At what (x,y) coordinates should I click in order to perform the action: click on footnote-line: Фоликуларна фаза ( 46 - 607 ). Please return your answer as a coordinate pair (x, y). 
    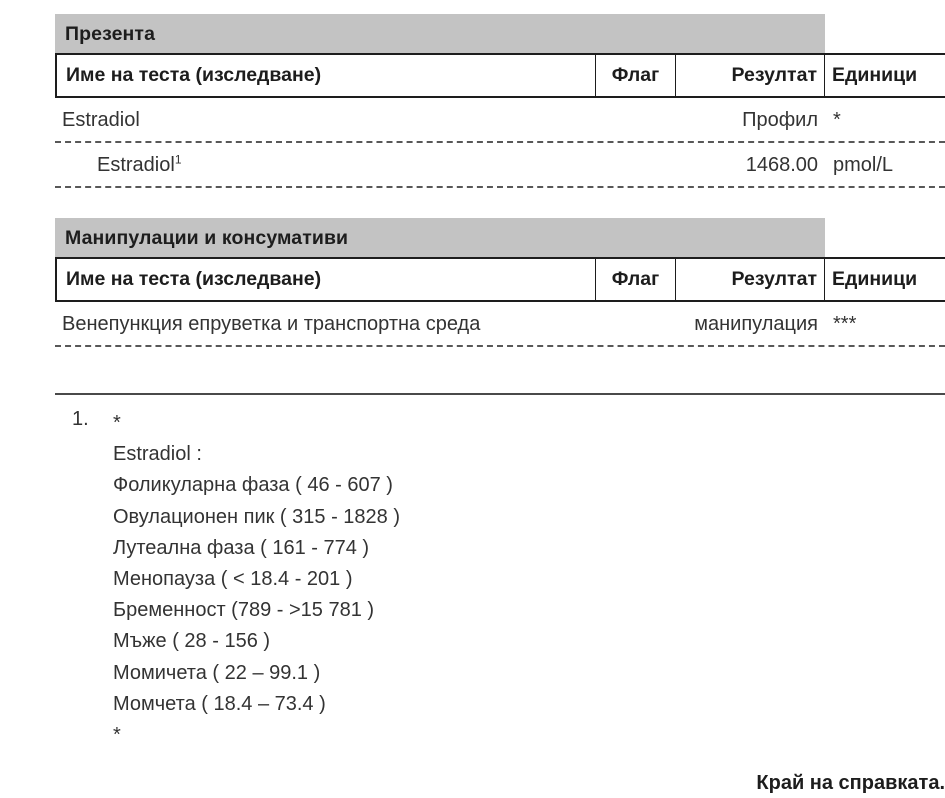
    Looking at the image, I should click on (253, 485).